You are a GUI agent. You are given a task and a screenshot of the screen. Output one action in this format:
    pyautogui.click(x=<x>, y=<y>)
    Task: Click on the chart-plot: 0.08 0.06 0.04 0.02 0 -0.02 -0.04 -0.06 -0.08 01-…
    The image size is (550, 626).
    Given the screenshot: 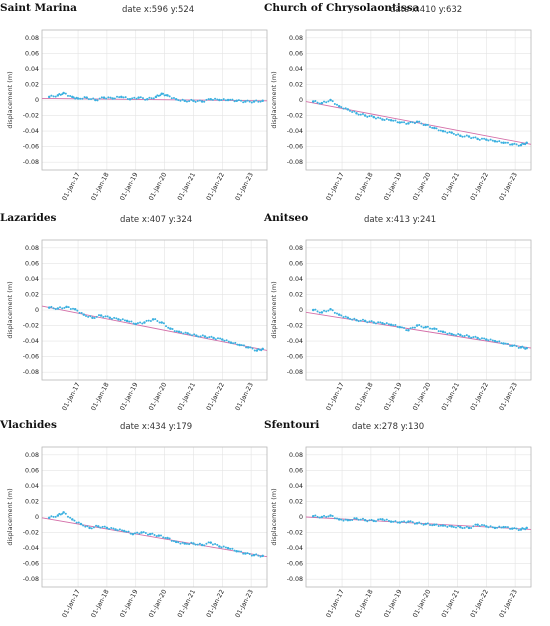 What is the action you would take?
    pyautogui.click(x=401, y=115)
    